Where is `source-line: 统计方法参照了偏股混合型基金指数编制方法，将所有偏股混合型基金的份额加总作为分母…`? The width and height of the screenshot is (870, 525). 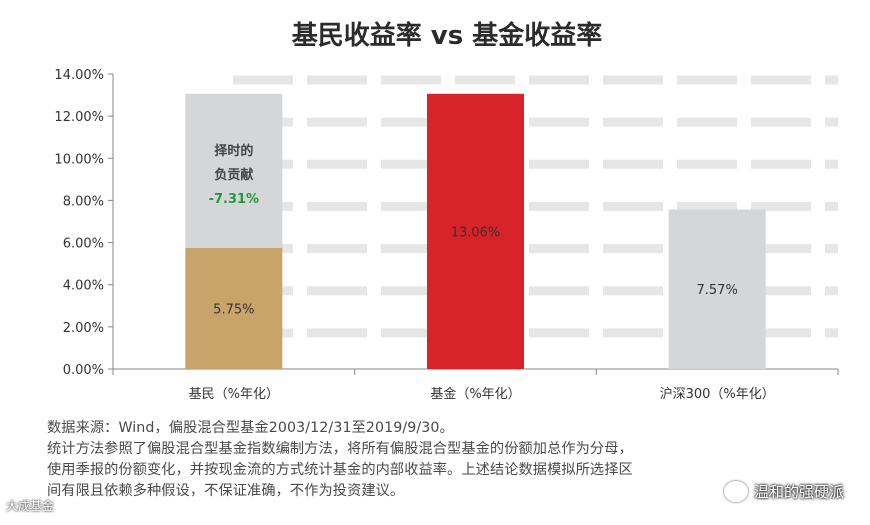 source-line: 统计方法参照了偏股混合型基金指数编制方法，将所有偏股混合型基金的份额加总作为分母… is located at coordinates (340, 449).